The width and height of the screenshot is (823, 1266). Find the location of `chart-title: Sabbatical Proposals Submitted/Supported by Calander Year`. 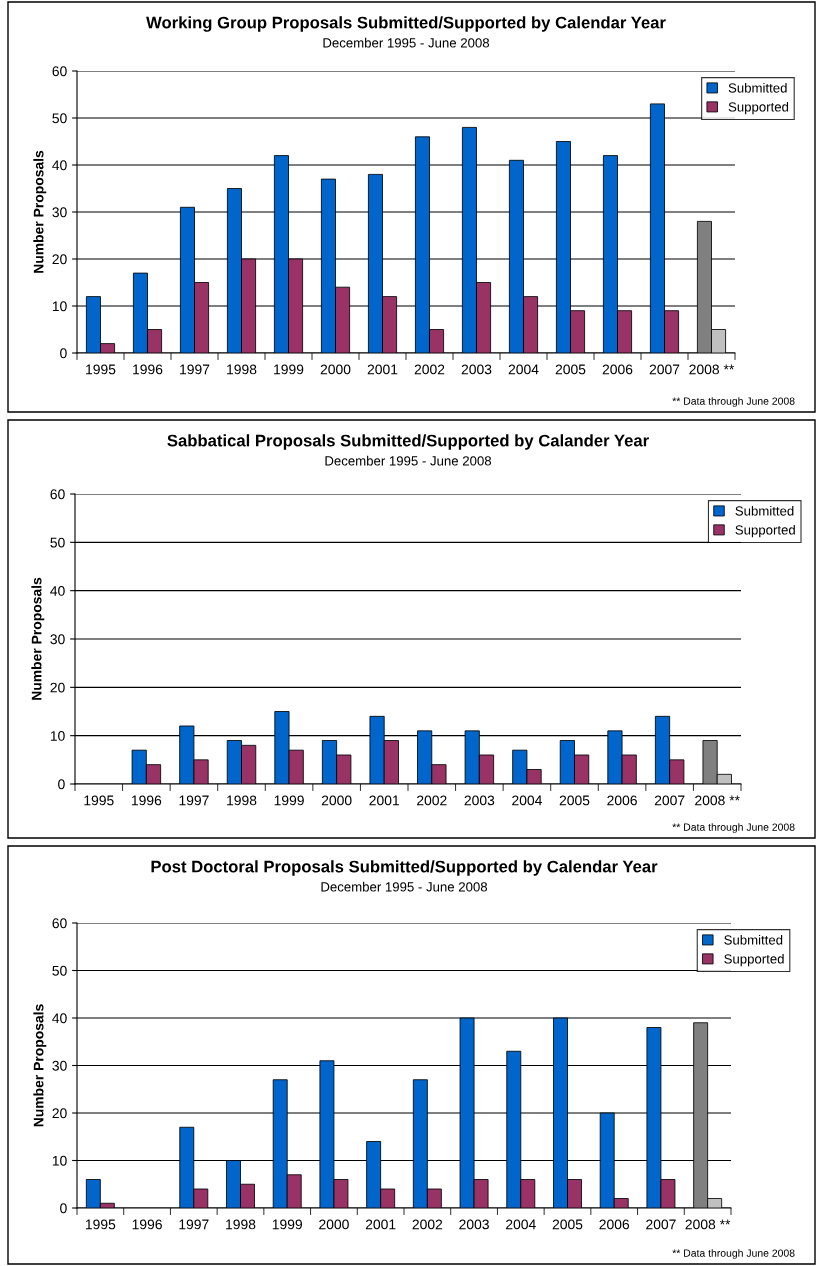

chart-title: Sabbatical Proposals Submitted/Supported by Calander Year is located at coordinates (408, 442).